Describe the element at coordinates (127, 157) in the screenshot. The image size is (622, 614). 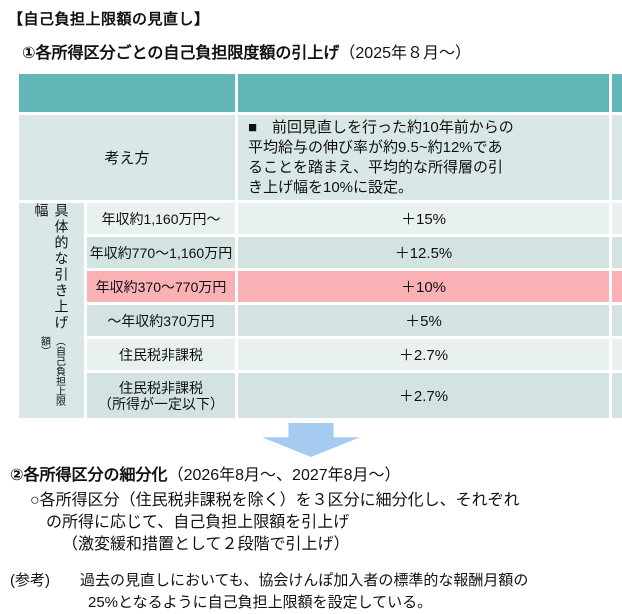
I see `approach-label-cell: 考え方` at that location.